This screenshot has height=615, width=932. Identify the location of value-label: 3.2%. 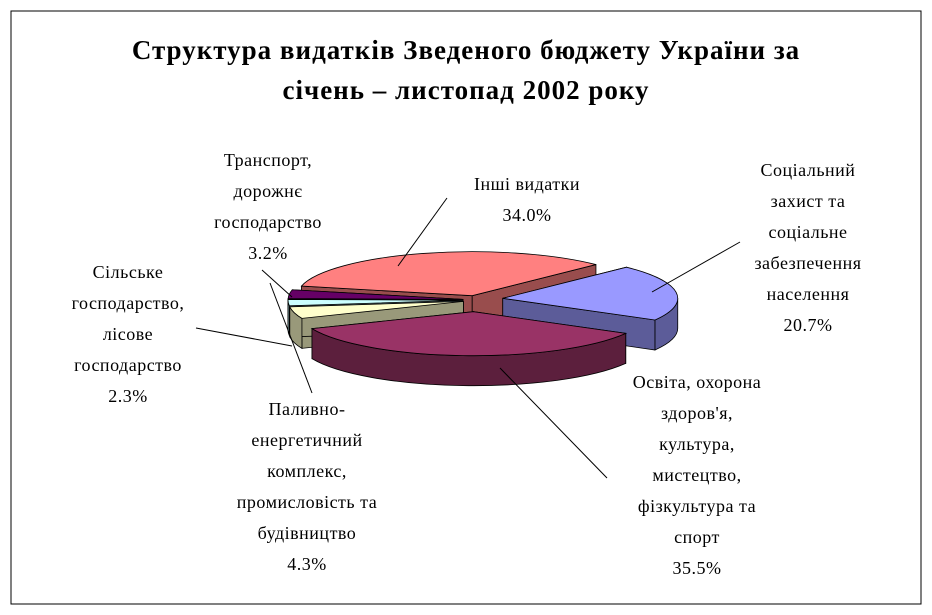
(268, 253).